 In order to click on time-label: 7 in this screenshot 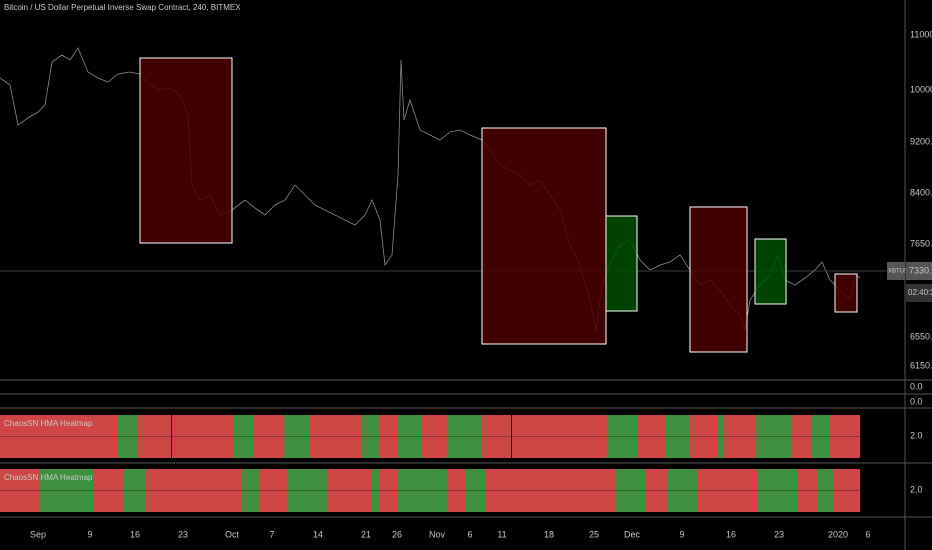, I will do `click(271, 534)`.